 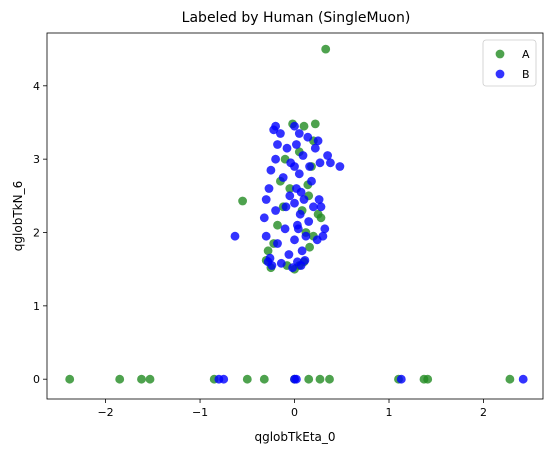 What do you see at coordinates (500, 54) in the screenshot?
I see `legend-marker-a` at bounding box center [500, 54].